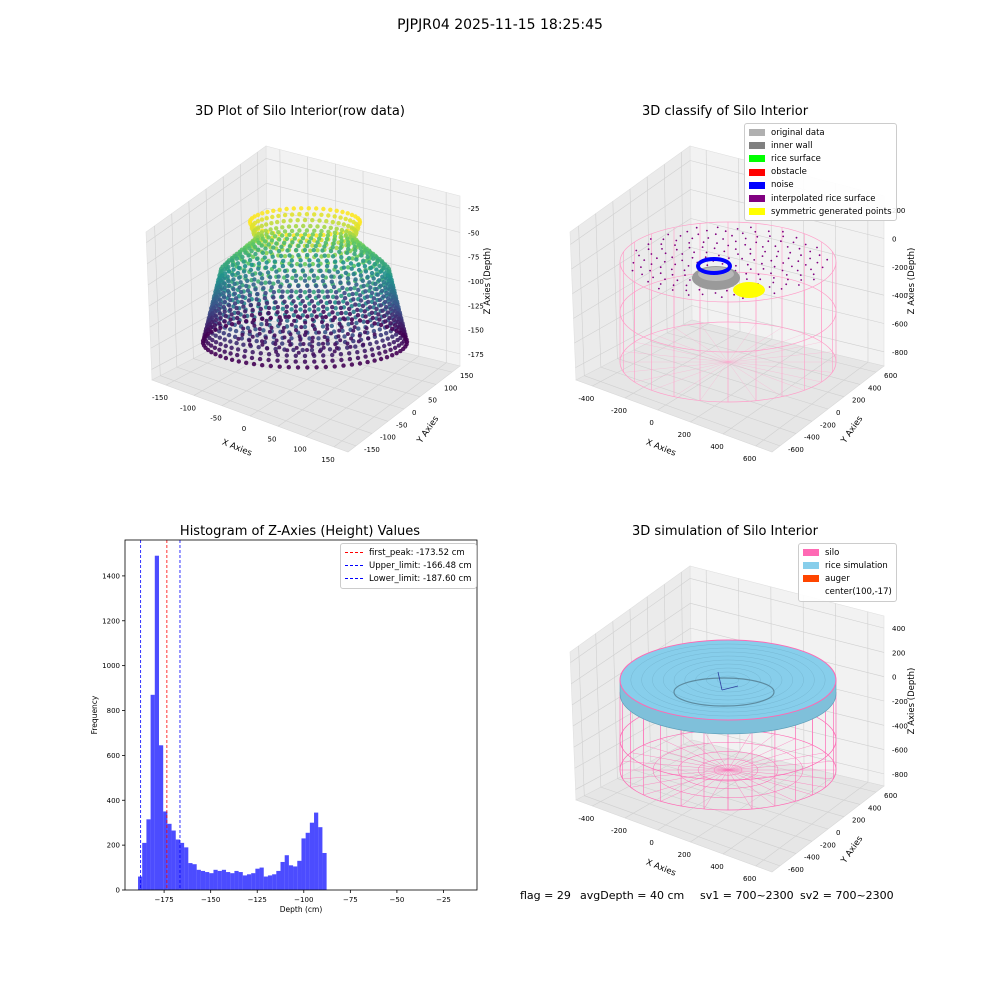 The image size is (1000, 1000). I want to click on panel1-grid-y, so click(307, 379).